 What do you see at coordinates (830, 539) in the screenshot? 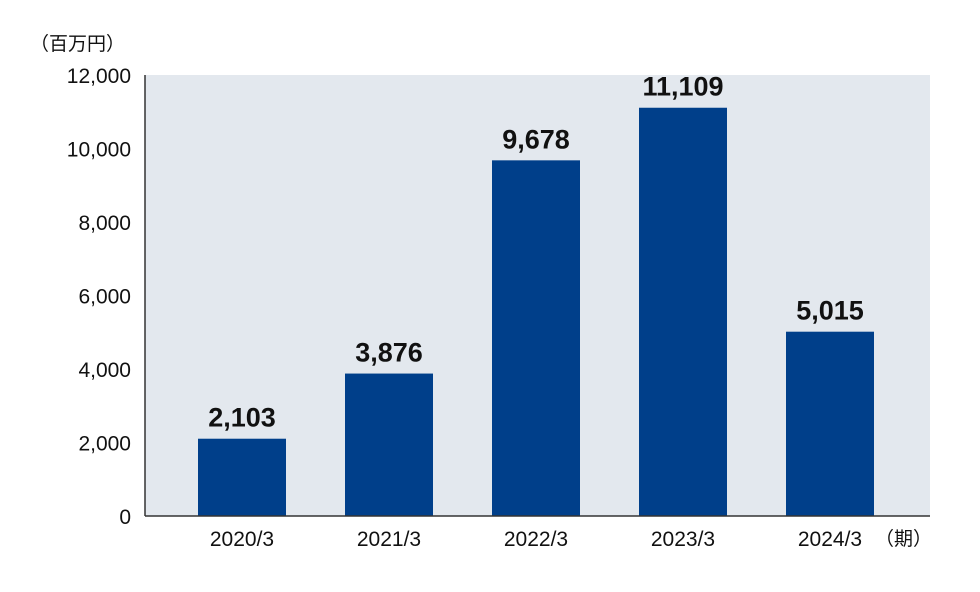
I see `x-tick-label: 2024/3` at bounding box center [830, 539].